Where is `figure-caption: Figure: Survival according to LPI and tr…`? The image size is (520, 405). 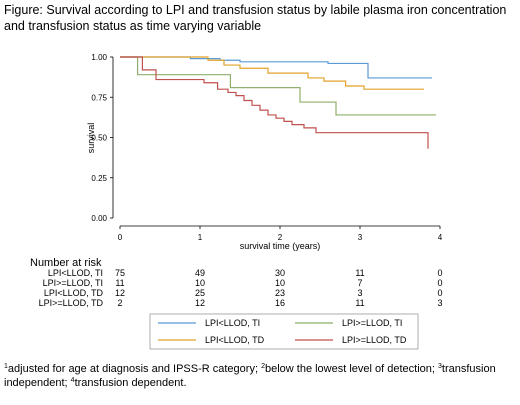
figure-caption: Figure: Survival according to LPI and tr… is located at coordinates (255, 18).